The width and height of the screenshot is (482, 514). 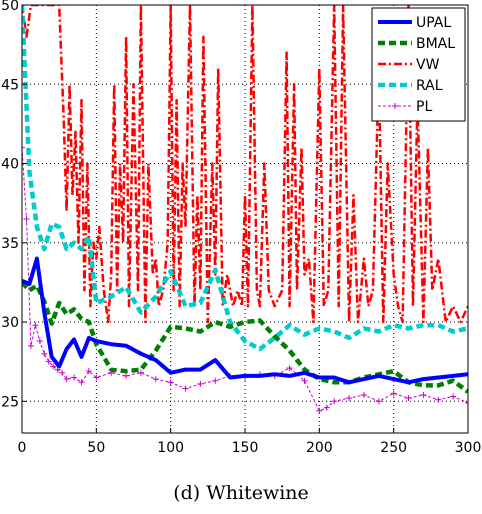 I want to click on x-tick-label: 300, so click(x=468, y=448).